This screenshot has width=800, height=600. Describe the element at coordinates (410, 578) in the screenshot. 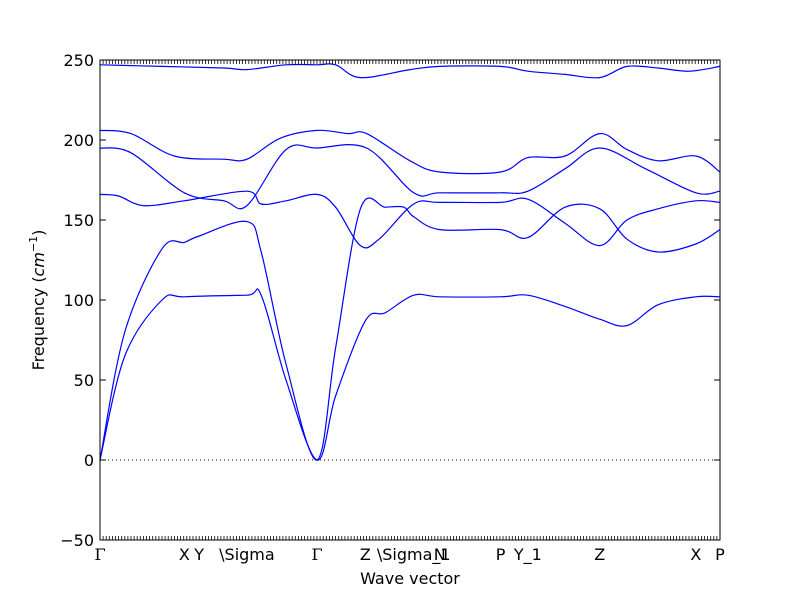

I see `x-axis-label: Wave vector` at that location.